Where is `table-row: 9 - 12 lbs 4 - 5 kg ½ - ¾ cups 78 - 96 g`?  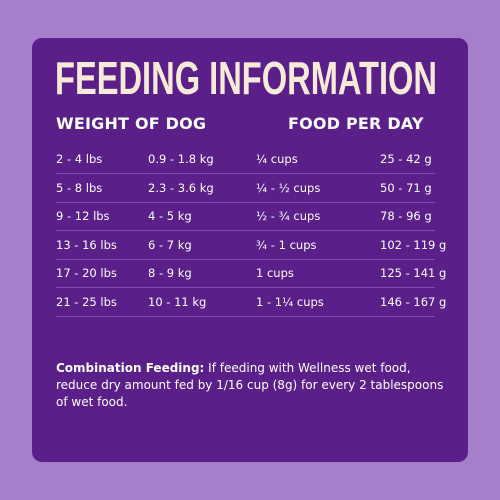
table-row: 9 - 12 lbs 4 - 5 kg ½ - ¾ cups 78 - 96 g is located at coordinates (245, 216).